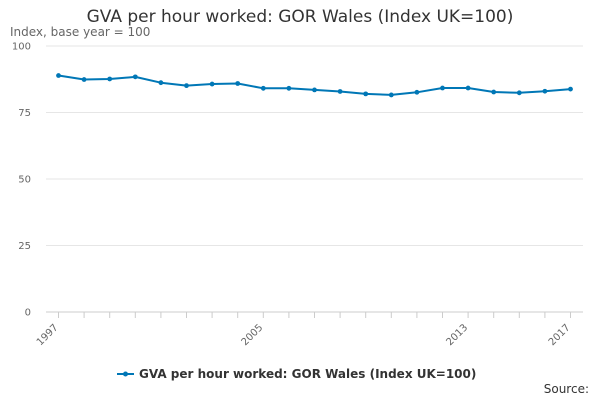  I want to click on source-label: Source:, so click(566, 389).